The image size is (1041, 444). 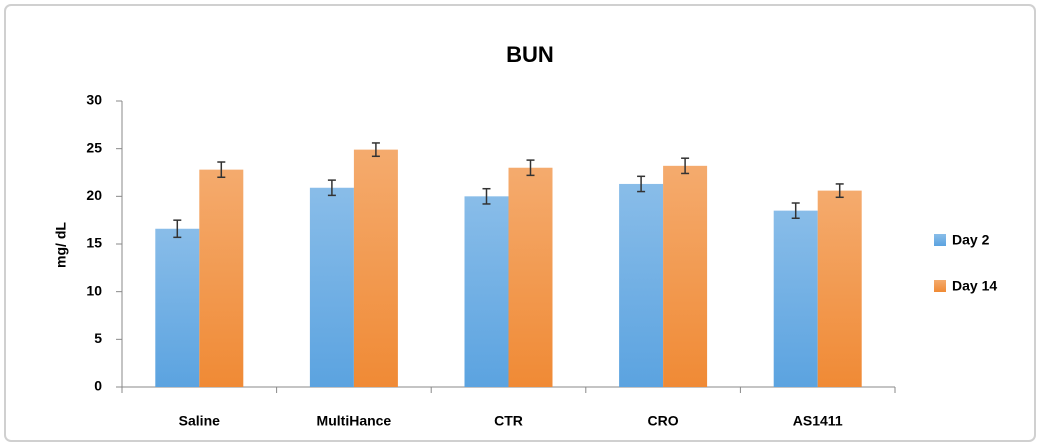 I want to click on y-tick-label: 10, so click(x=94, y=290).